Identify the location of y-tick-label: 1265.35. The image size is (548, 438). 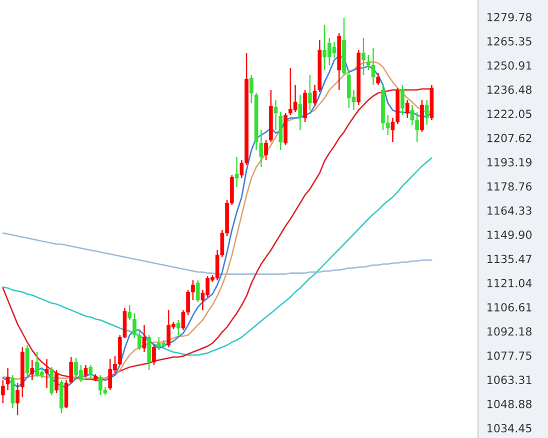
(510, 41).